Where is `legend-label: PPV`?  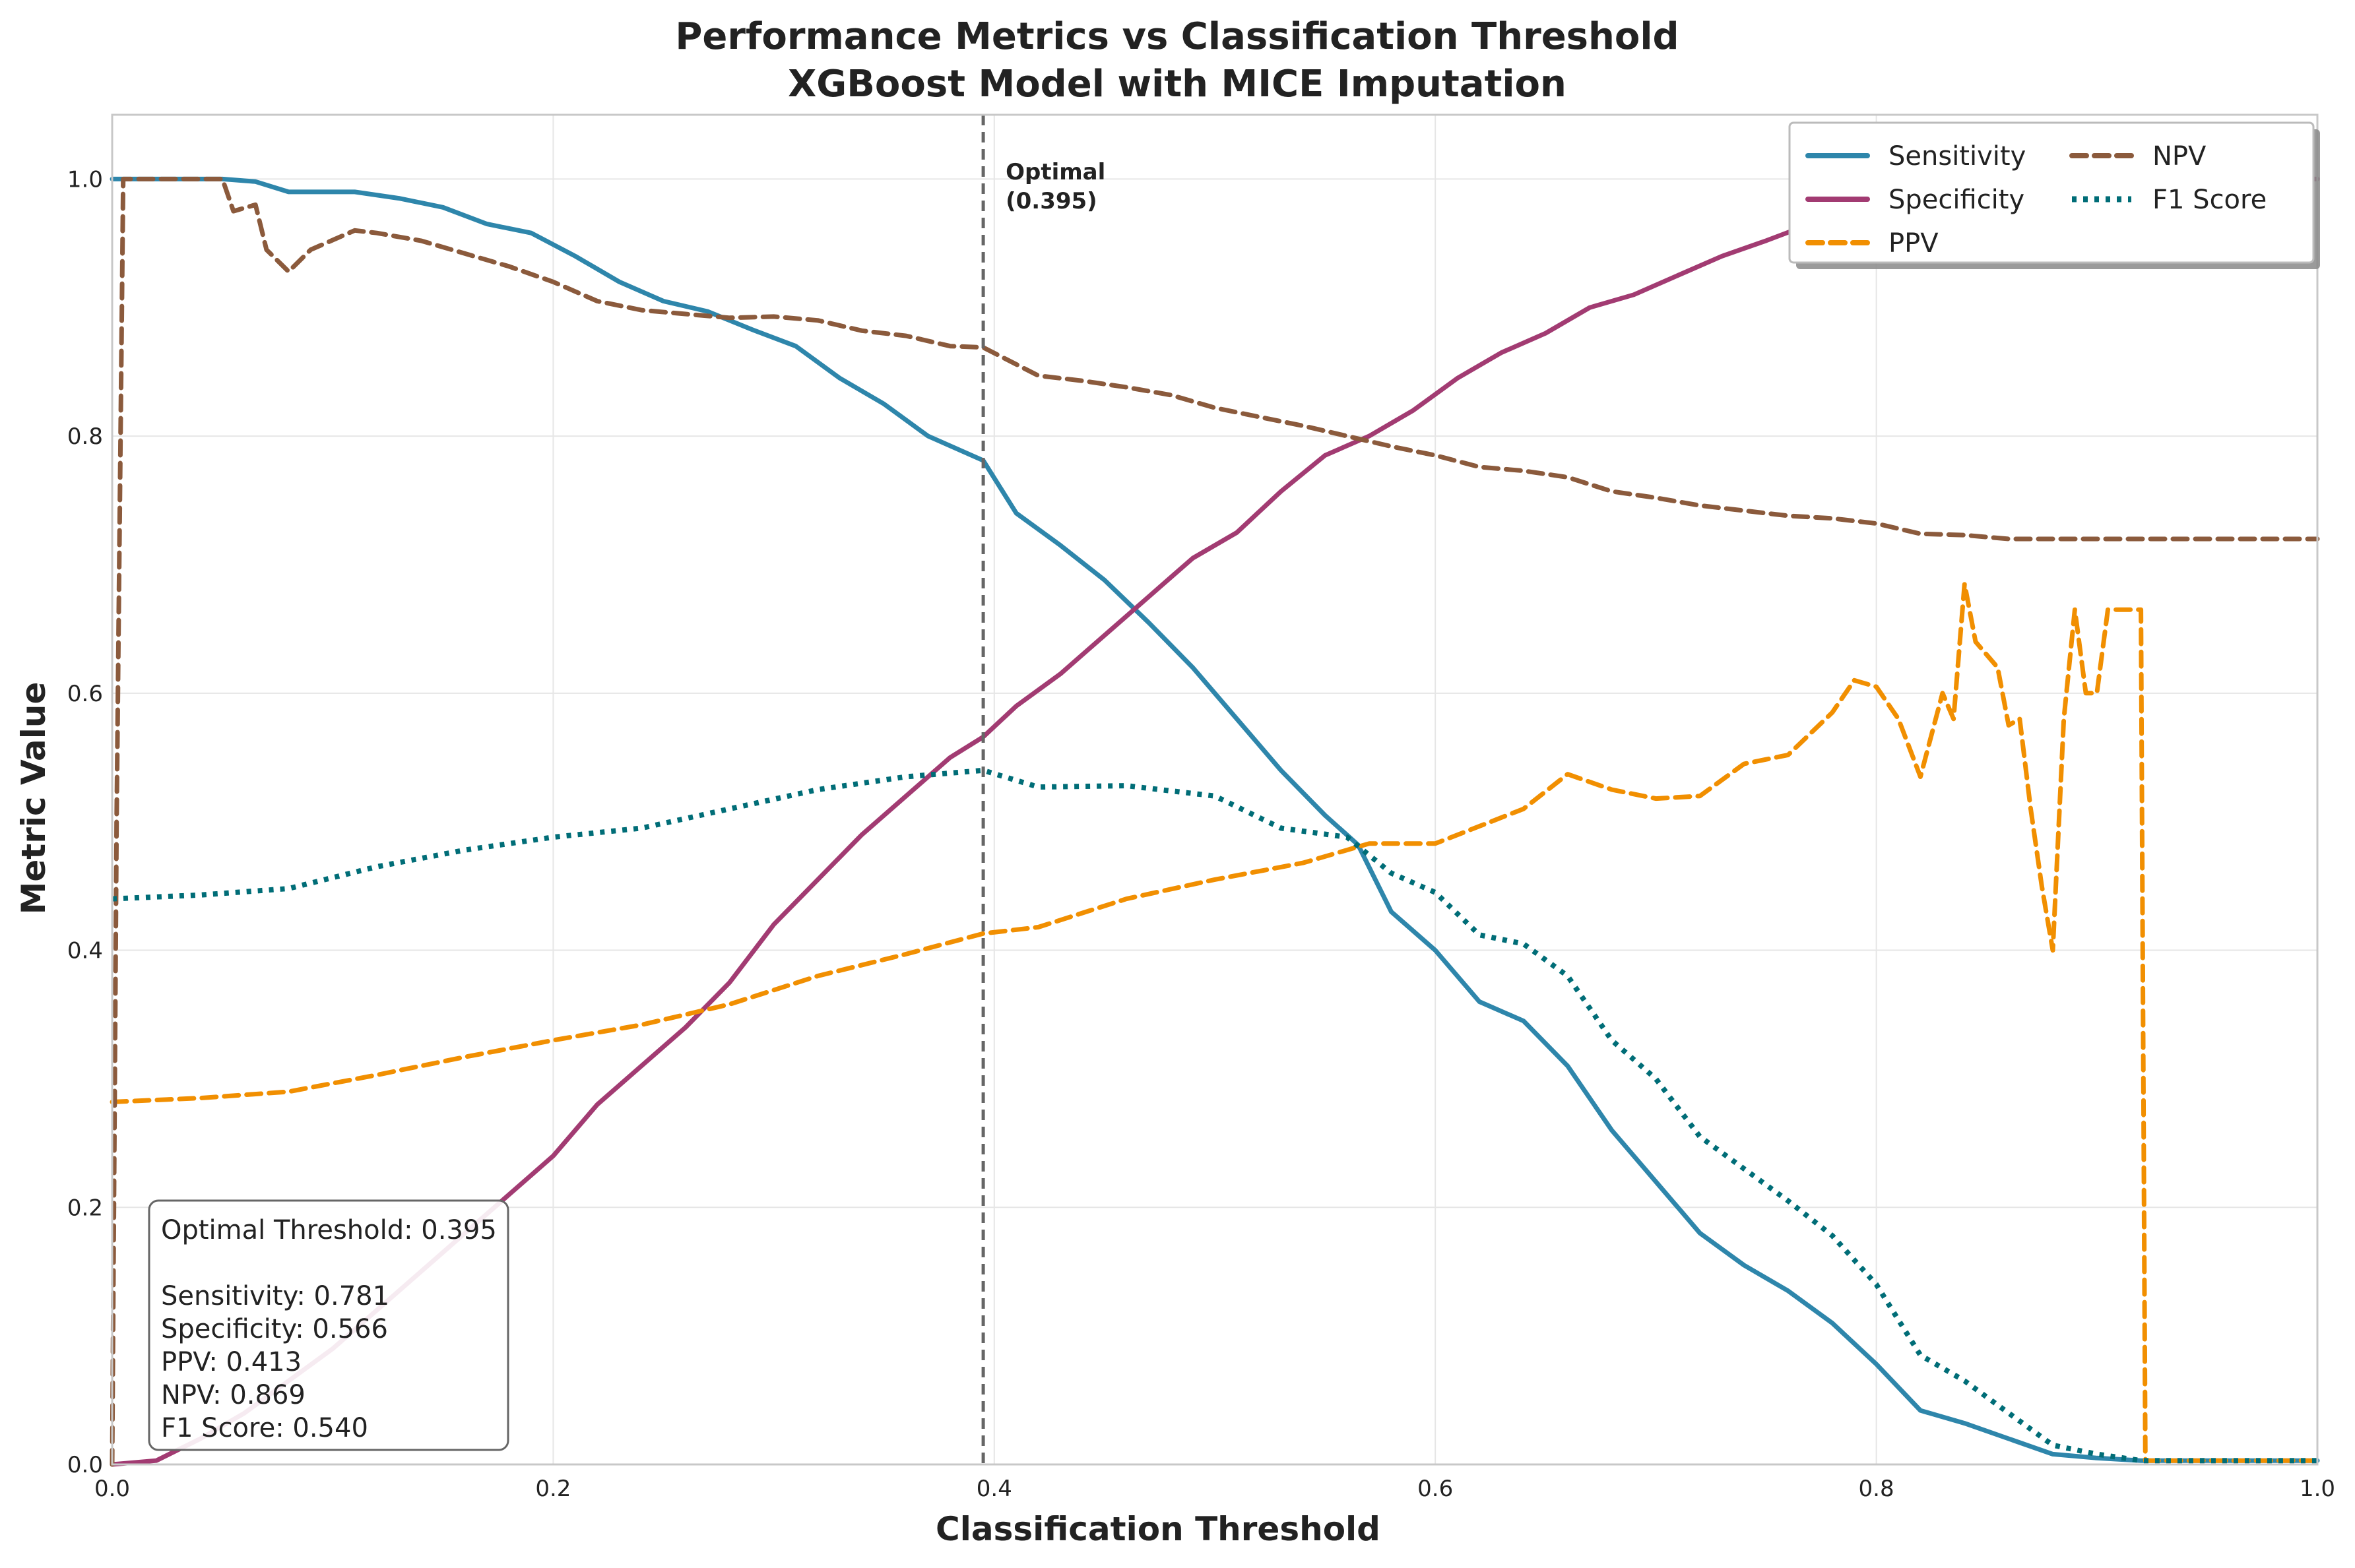
legend-label: PPV is located at coordinates (1914, 243).